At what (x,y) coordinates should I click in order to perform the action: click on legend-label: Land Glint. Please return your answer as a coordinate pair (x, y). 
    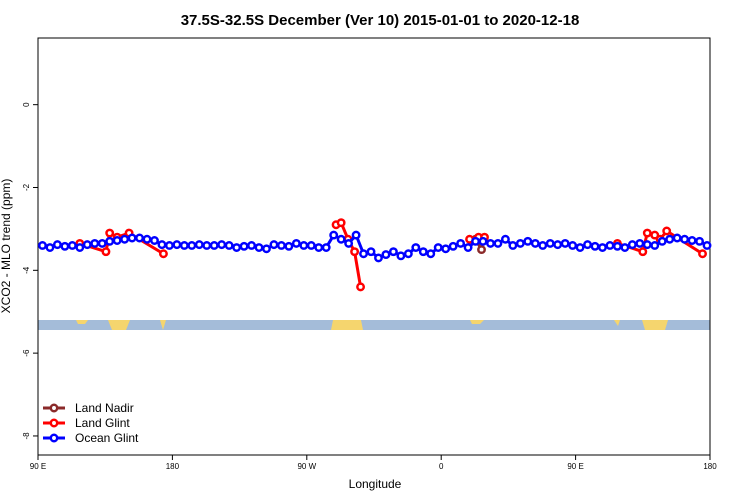
    Looking at the image, I should click on (102, 423).